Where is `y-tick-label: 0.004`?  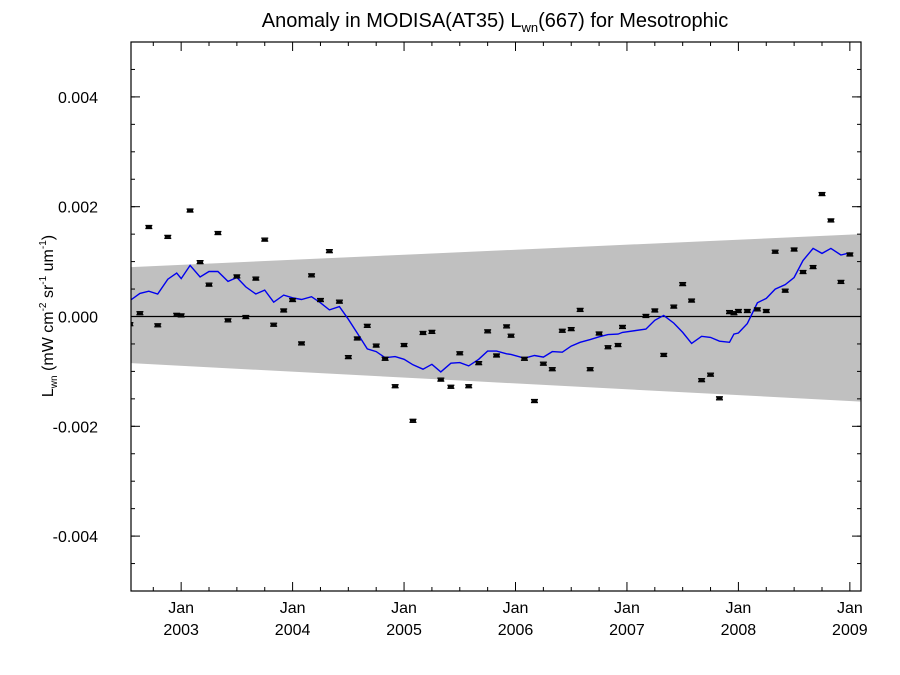
y-tick-label: 0.004 is located at coordinates (78, 98).